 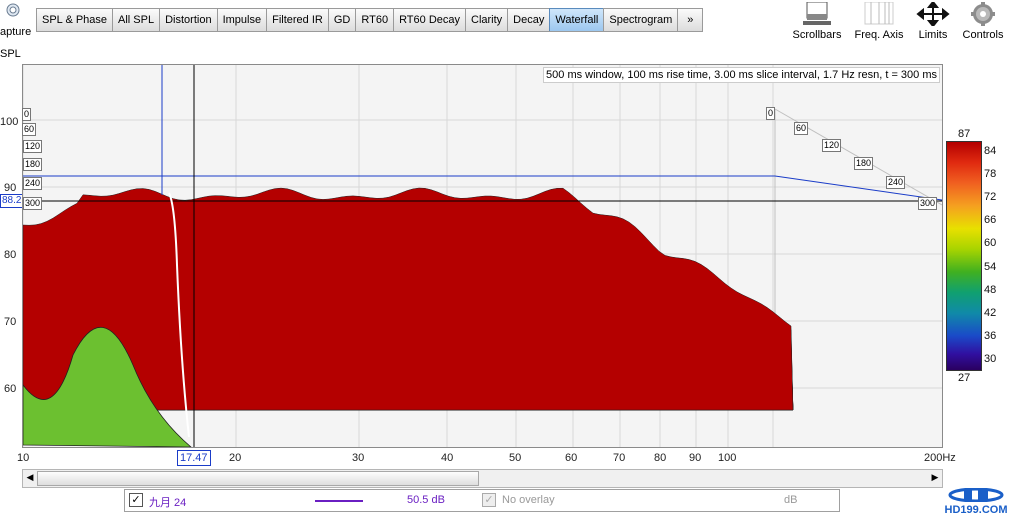 I want to click on x-tick-30: 30, so click(x=358, y=458).